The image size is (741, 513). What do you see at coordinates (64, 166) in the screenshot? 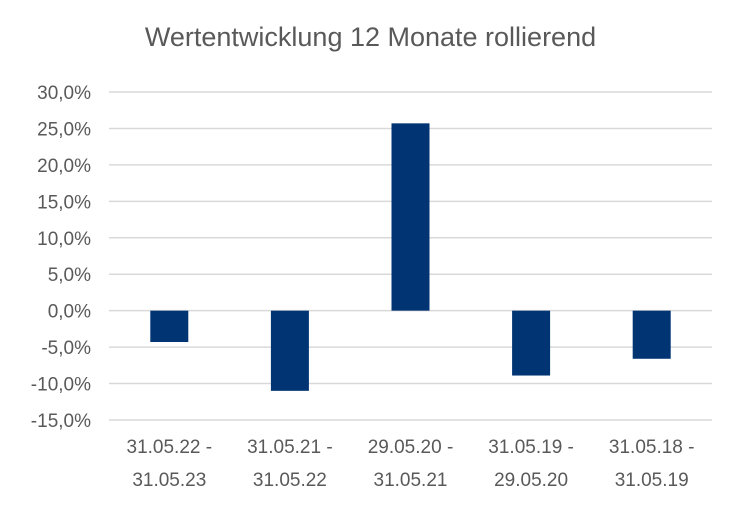
I see `y-tick-label: 20,0%` at bounding box center [64, 166].